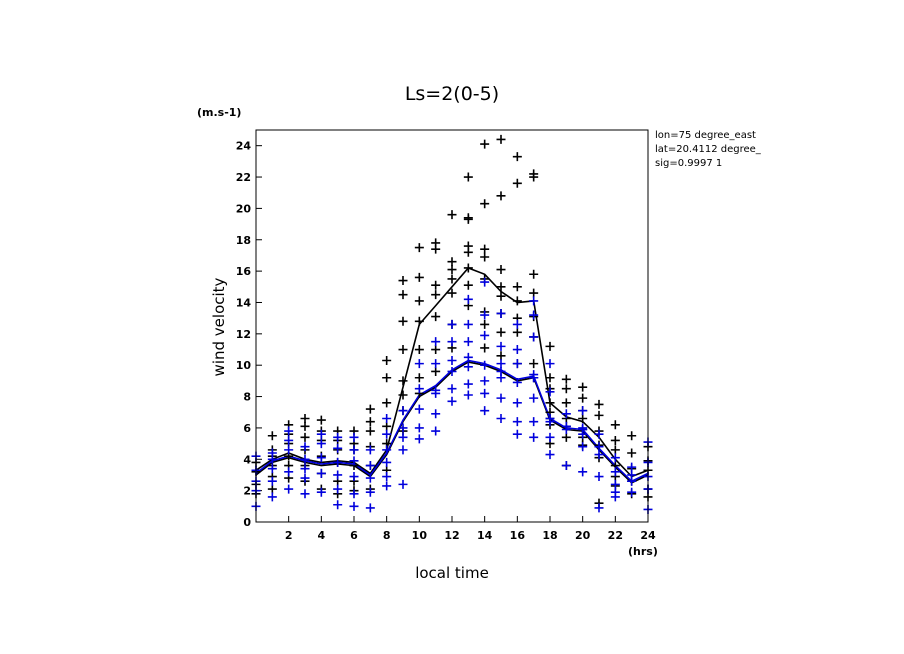 This screenshot has width=904, height=654. Describe the element at coordinates (322, 535) in the screenshot. I see `x-tick-label: 4` at that location.